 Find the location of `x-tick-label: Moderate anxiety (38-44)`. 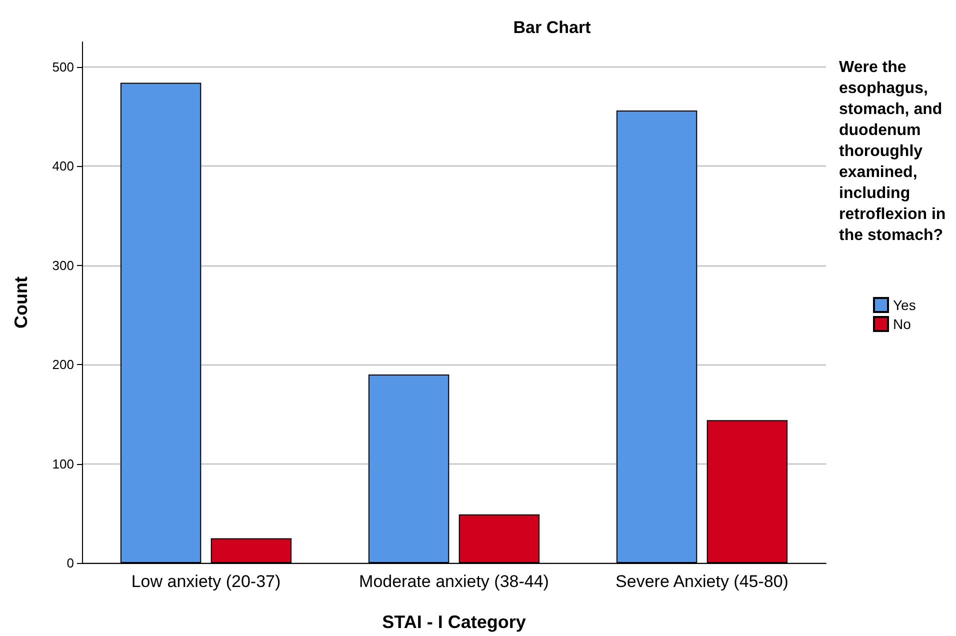

x-tick-label: Moderate anxiety (38-44) is located at coordinates (454, 581).